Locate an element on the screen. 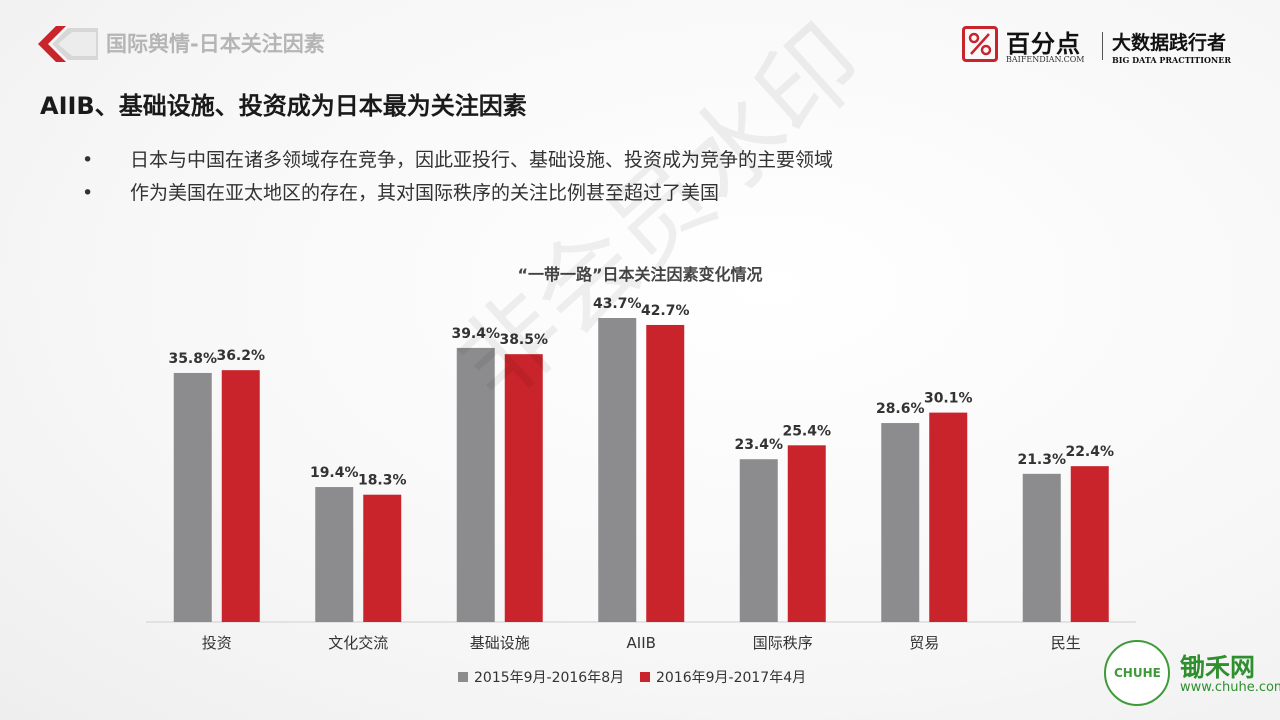 The height and width of the screenshot is (720, 1280). data-label: 18.3% is located at coordinates (382, 481).